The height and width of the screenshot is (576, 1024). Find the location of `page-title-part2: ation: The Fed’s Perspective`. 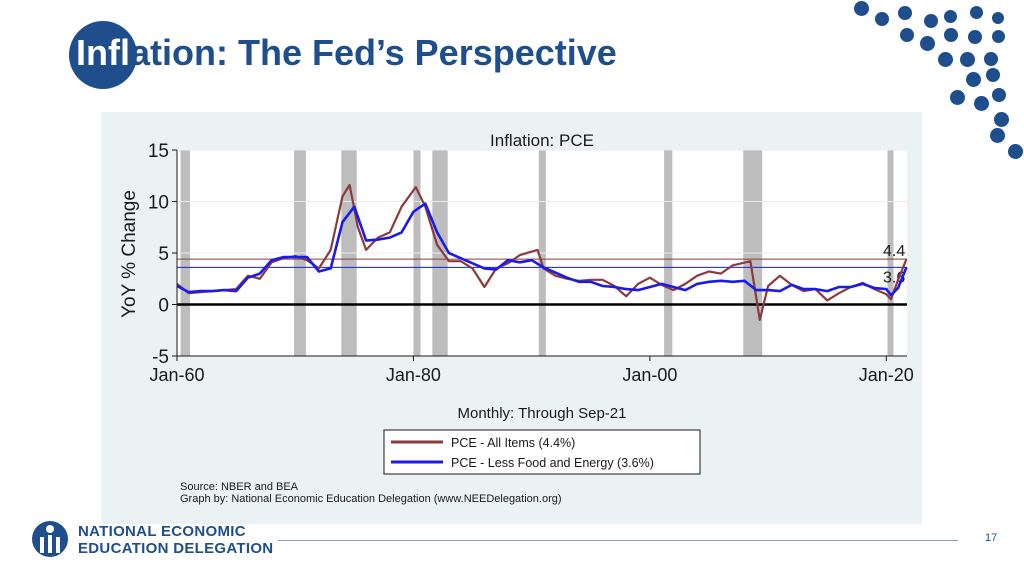

page-title-part2: ation: The Fed’s Perspective is located at coordinates (373, 52).